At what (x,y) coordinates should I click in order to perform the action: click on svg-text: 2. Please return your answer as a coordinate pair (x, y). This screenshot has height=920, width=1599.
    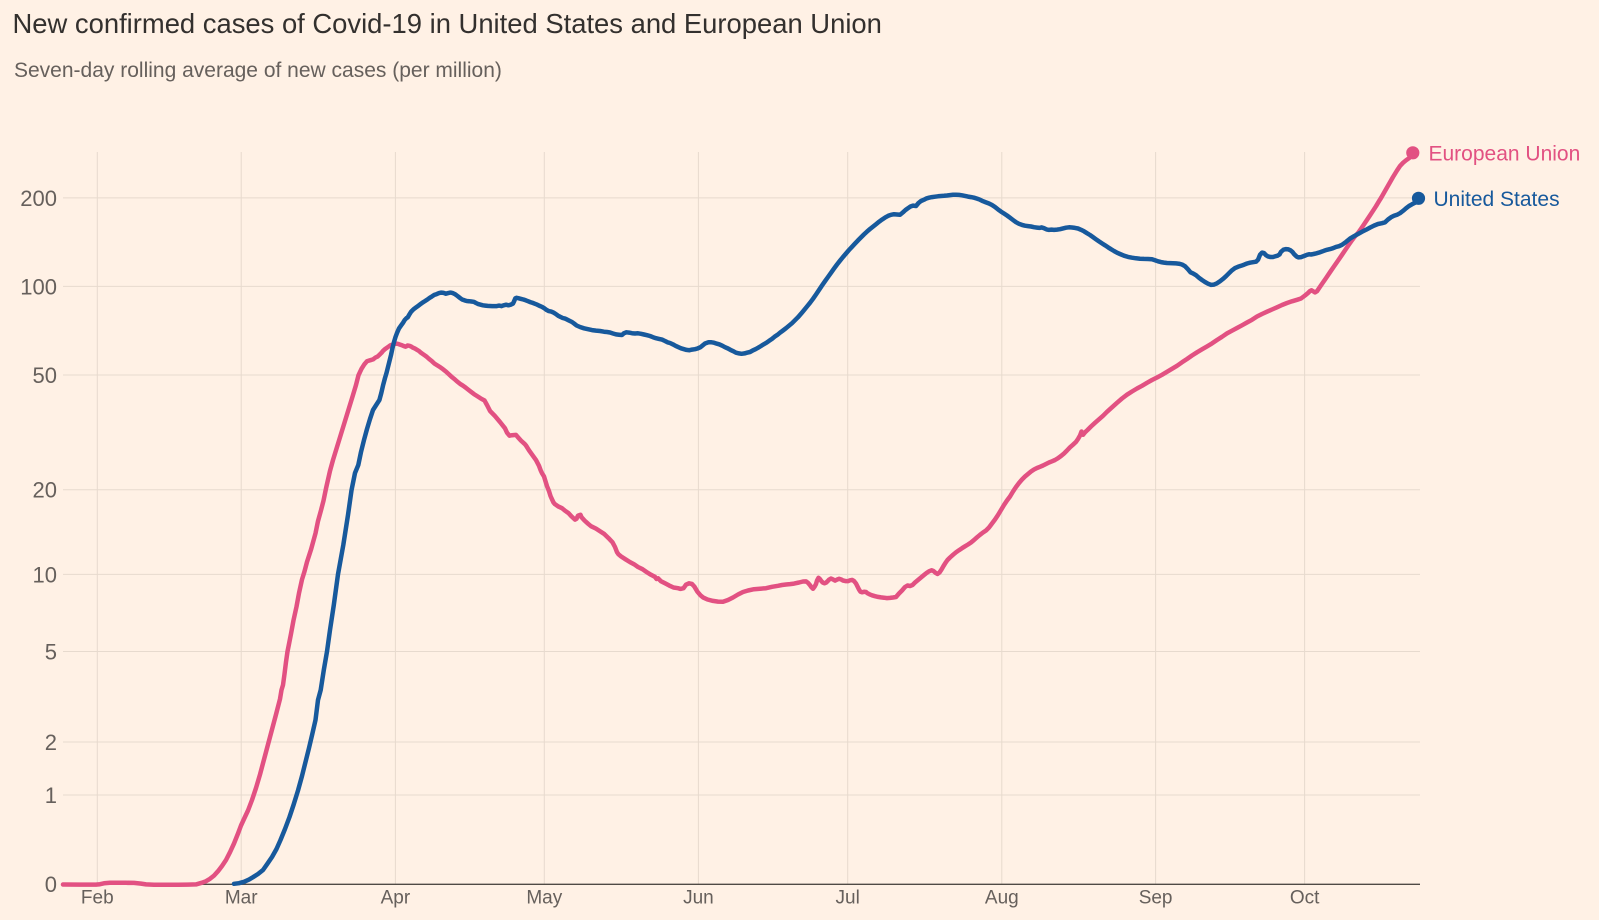
    Looking at the image, I should click on (51, 742).